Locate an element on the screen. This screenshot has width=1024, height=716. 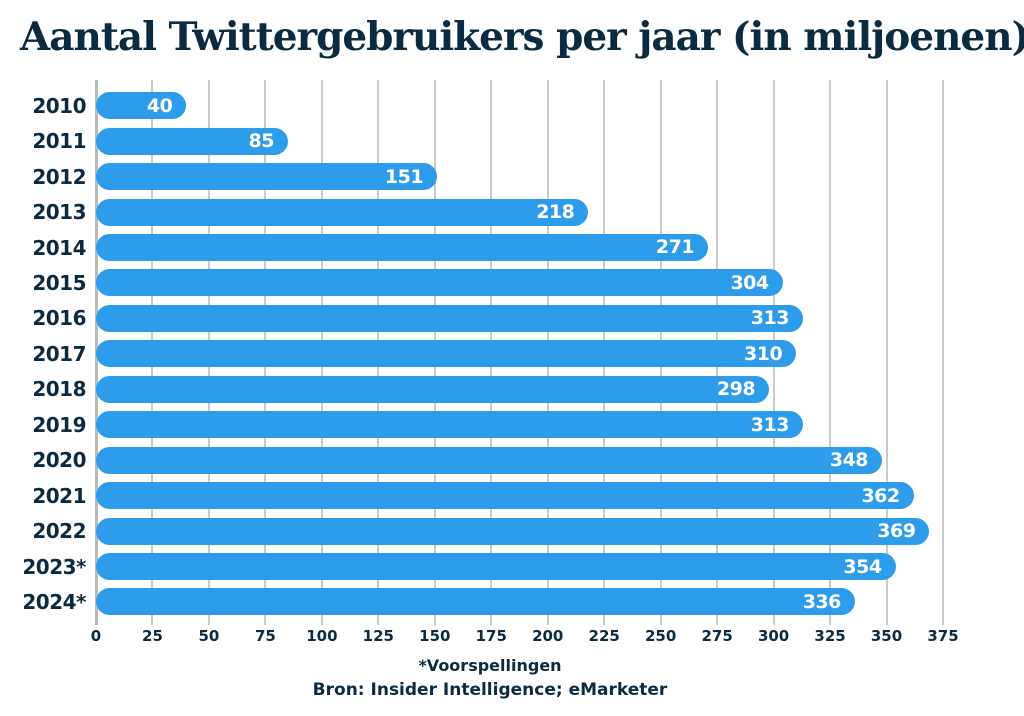
bar: 354 is located at coordinates (496, 567).